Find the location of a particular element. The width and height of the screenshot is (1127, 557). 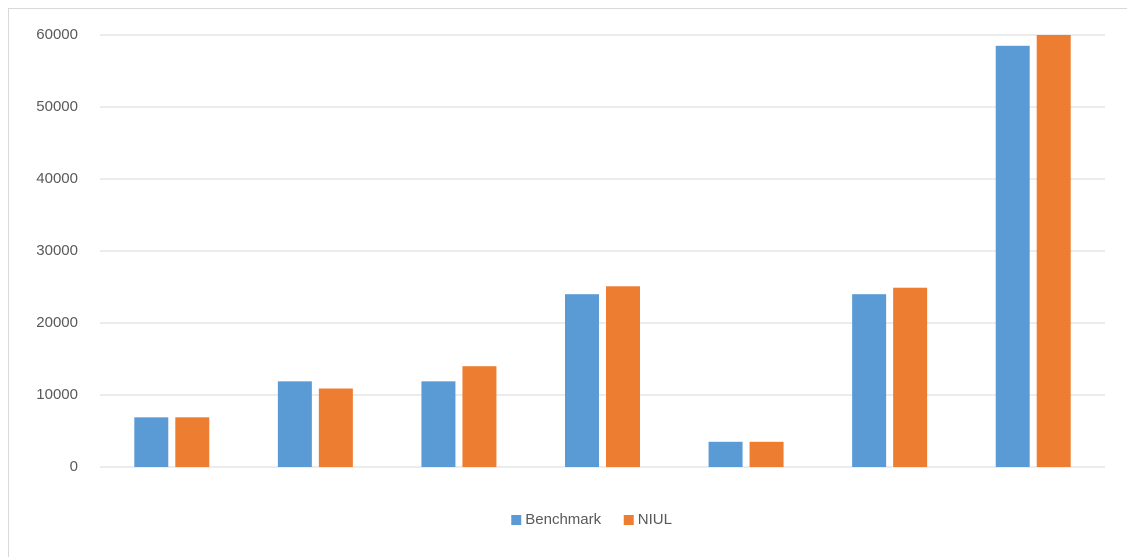

legend-label: Benchmark is located at coordinates (563, 519).